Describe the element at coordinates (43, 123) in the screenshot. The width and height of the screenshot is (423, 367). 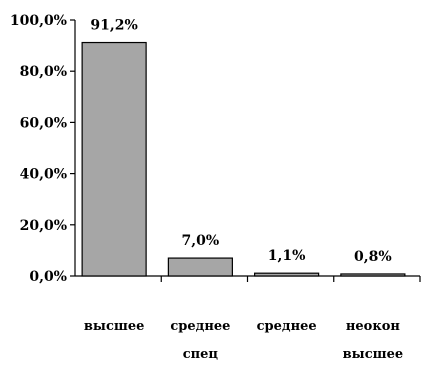
I see `y-tick-label: 60,0%` at that location.